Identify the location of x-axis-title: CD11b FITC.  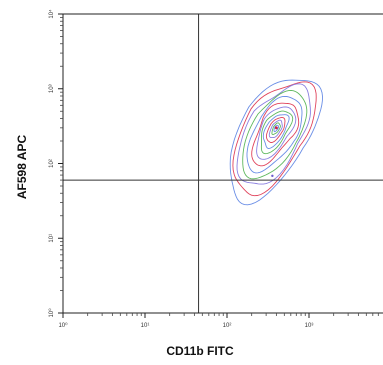
(200, 351).